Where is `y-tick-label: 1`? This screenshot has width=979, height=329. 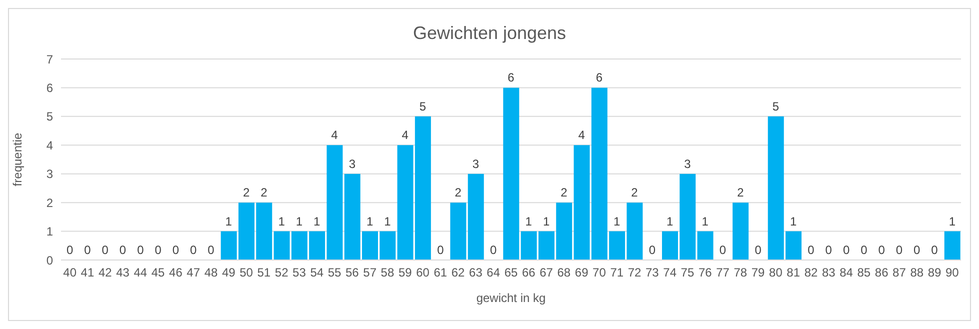 y-tick-label: 1 is located at coordinates (50, 231).